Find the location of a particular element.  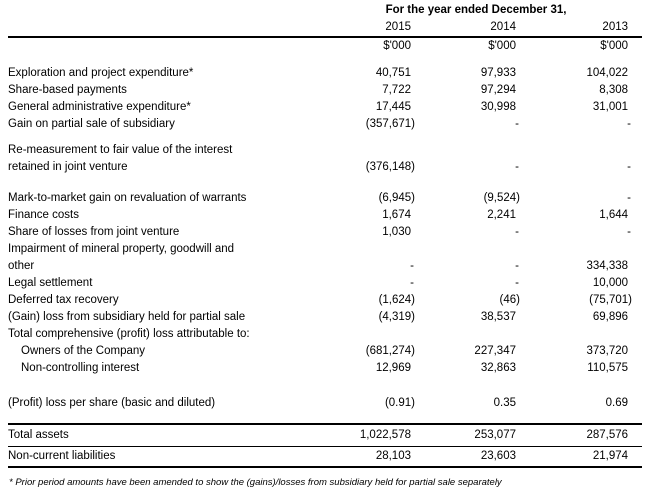

row-label: Share-based payments is located at coordinates (67, 90).